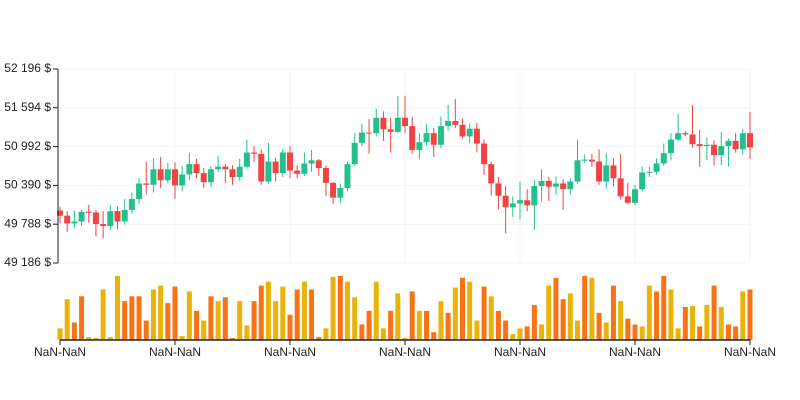 The height and width of the screenshot is (400, 800). What do you see at coordinates (27, 262) in the screenshot?
I see `y-tick-label: 49 186 $` at bounding box center [27, 262].